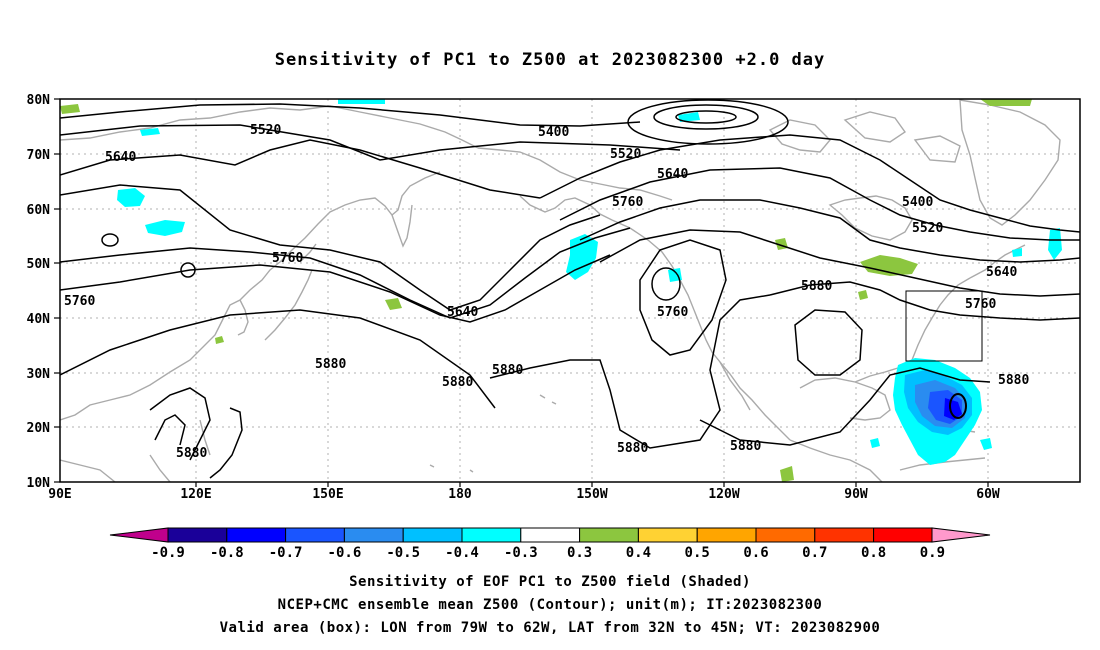 Image resolution: width=1100 pixels, height=650 pixels. Describe the element at coordinates (460, 494) in the screenshot. I see `lon-tick-label: 180` at that location.